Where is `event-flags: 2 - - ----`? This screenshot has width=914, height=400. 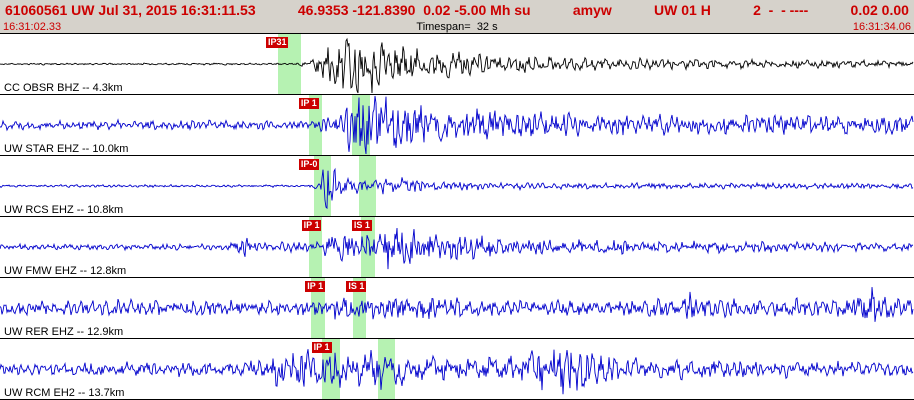
event-flags: 2 - - ---- is located at coordinates (781, 10).